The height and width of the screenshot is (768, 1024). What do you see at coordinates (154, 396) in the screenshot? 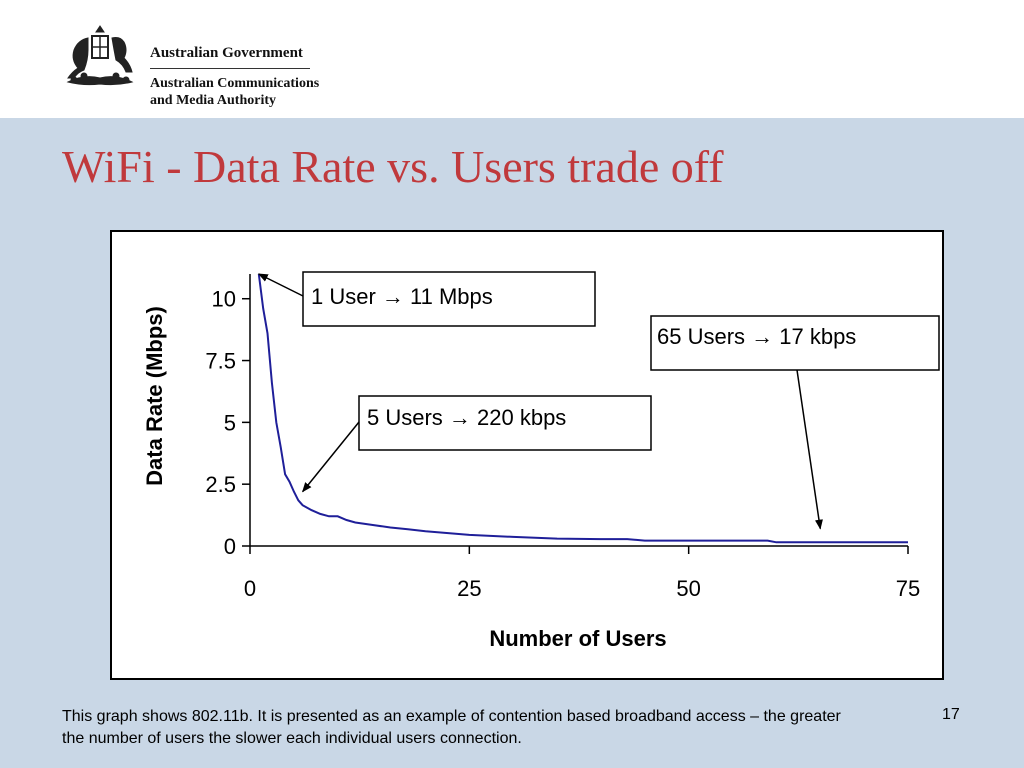
I see `y-axis-label: Data Rate (Mbps)` at bounding box center [154, 396].